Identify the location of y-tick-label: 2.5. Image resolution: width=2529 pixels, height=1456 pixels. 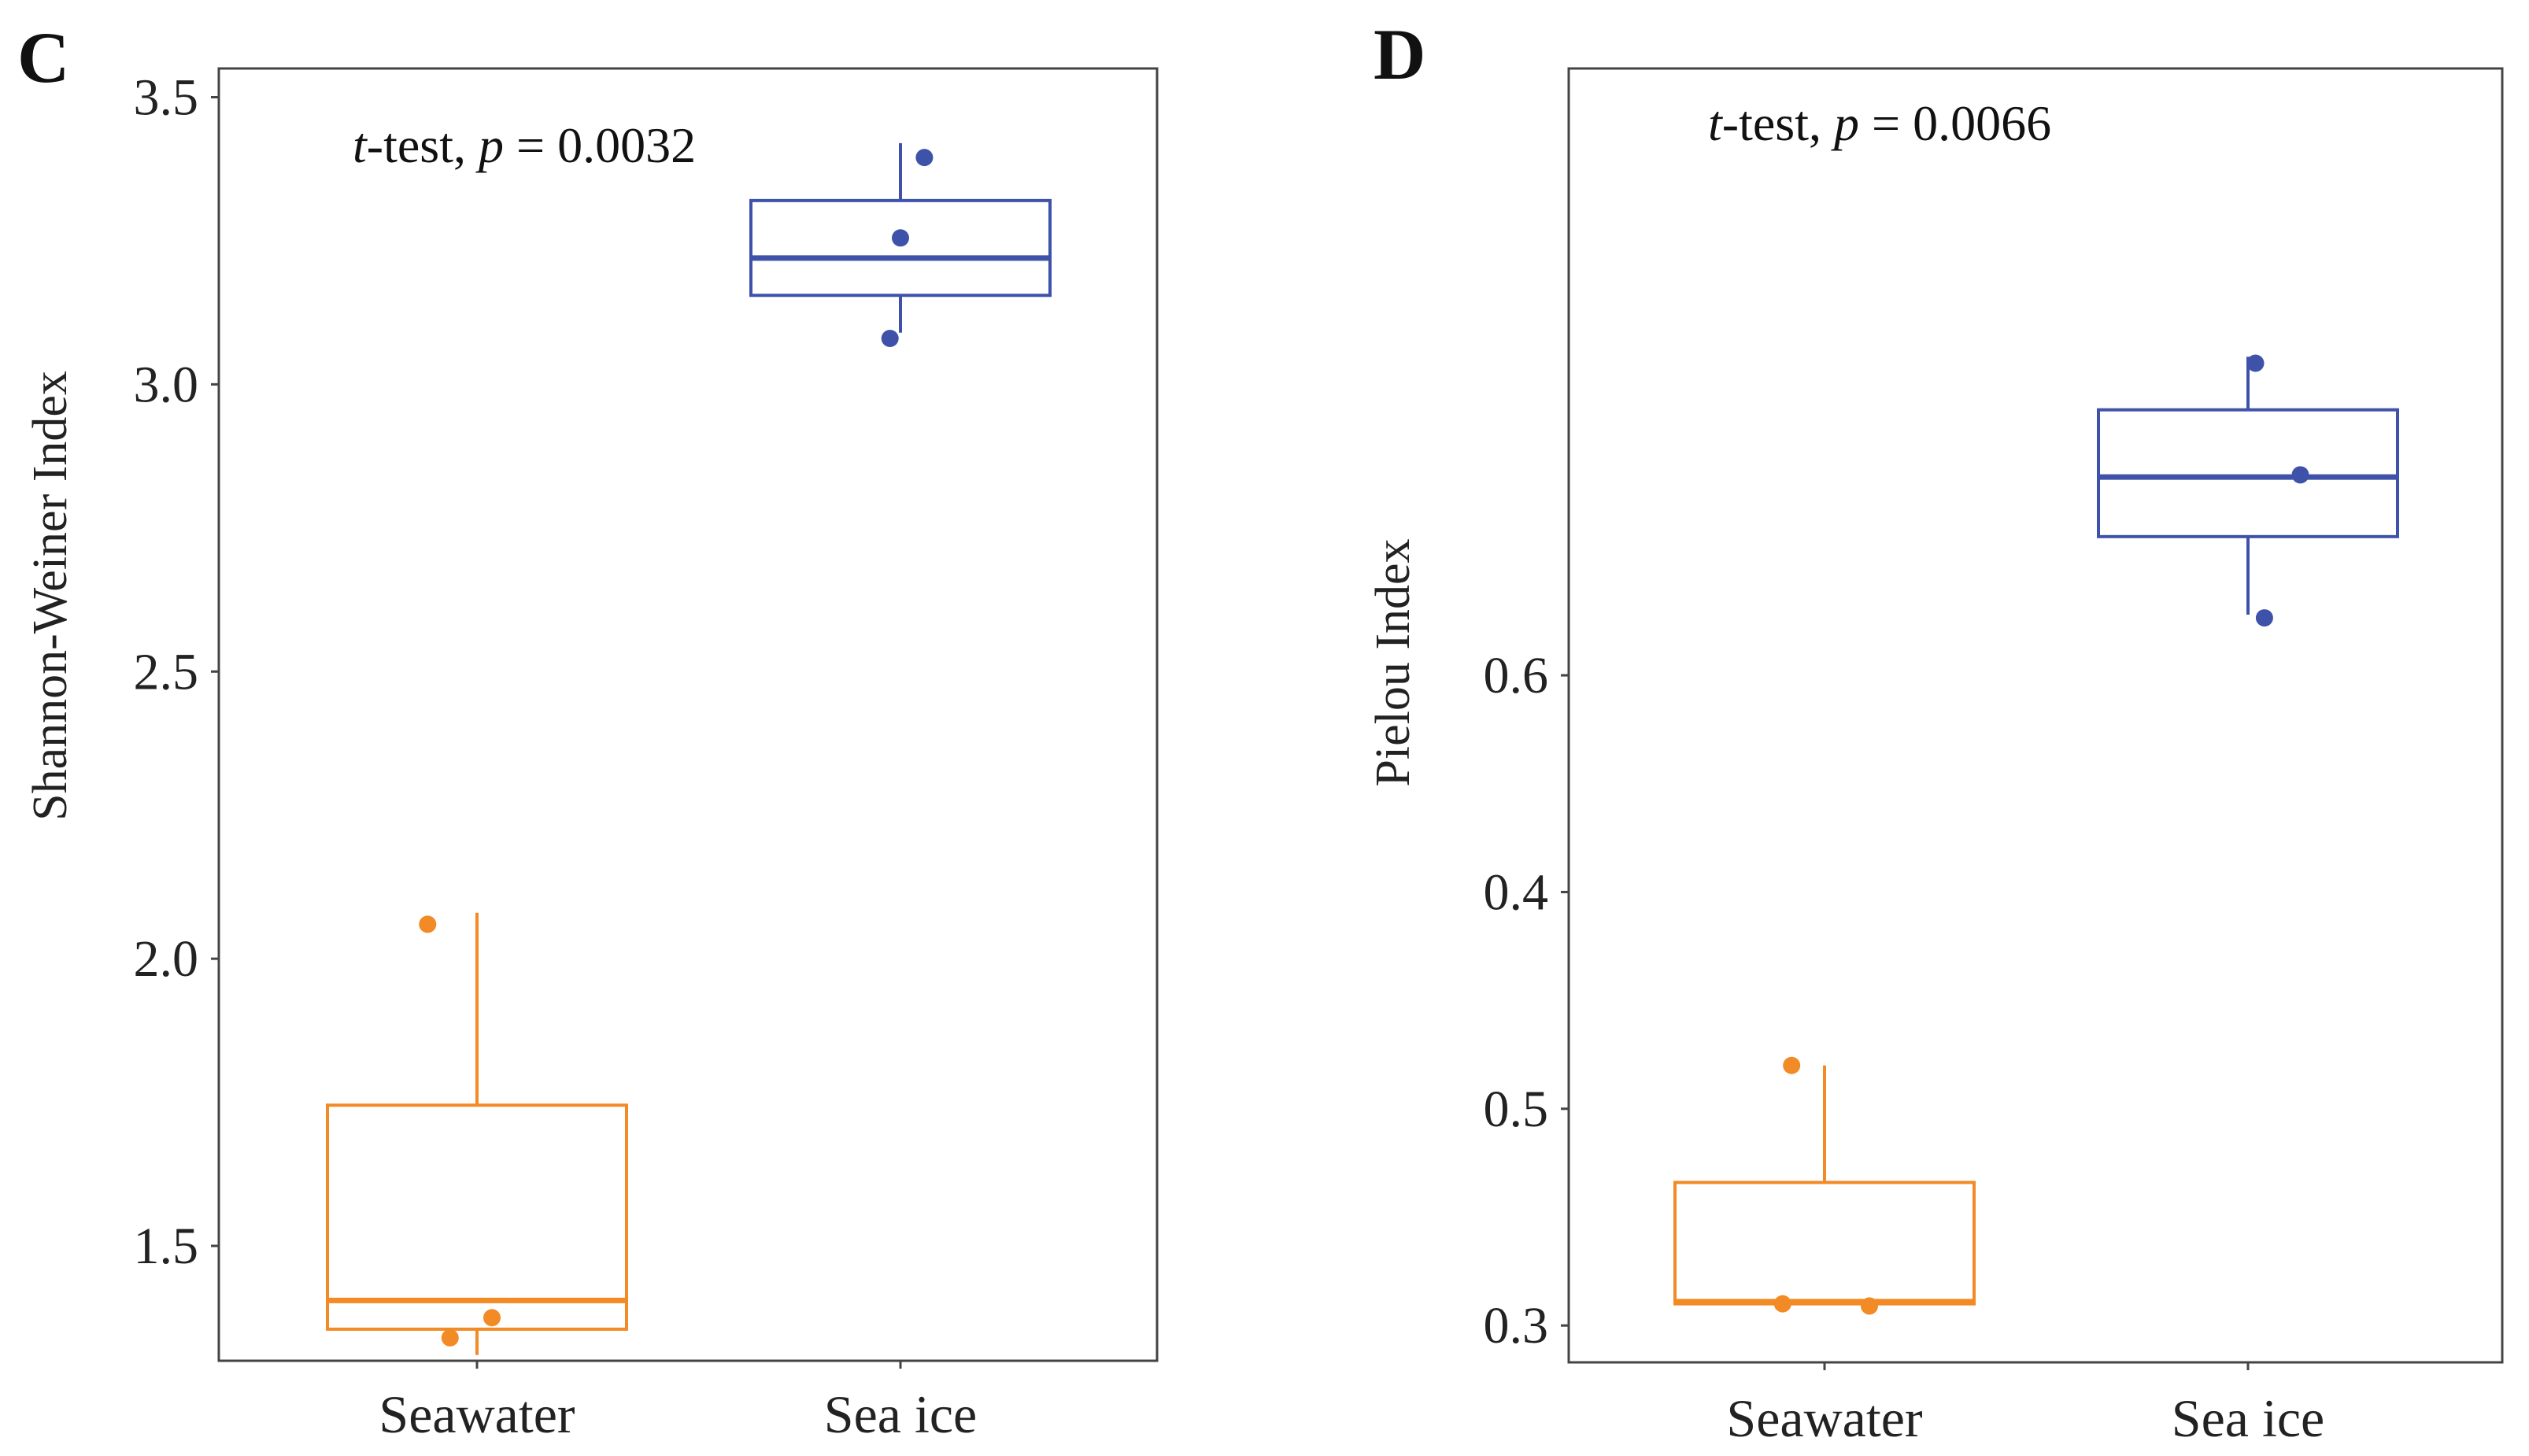
(166, 671).